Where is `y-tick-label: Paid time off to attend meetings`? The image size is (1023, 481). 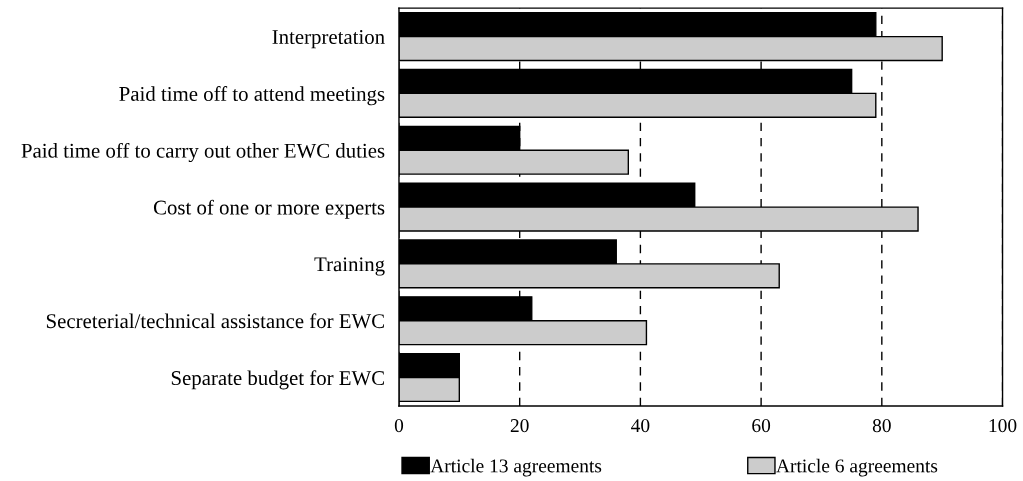 y-tick-label: Paid time off to attend meetings is located at coordinates (252, 96).